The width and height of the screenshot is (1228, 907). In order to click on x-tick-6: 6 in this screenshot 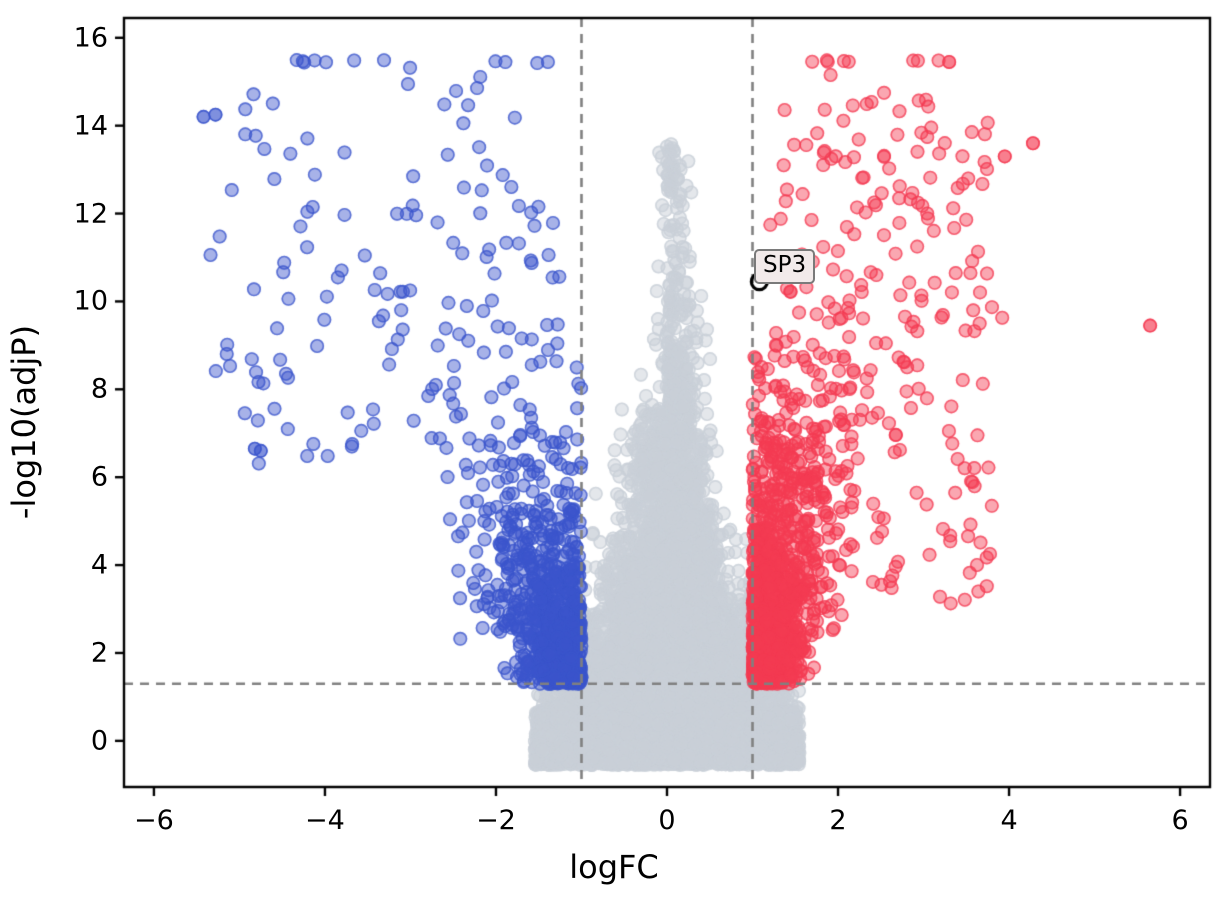, I will do `click(1180, 820)`.